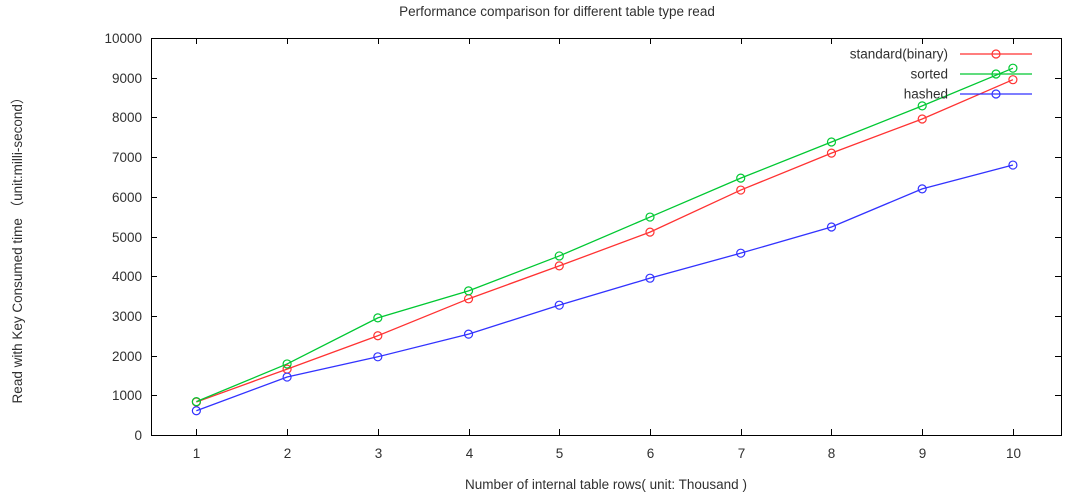  I want to click on x-tick-label: 3, so click(379, 453).